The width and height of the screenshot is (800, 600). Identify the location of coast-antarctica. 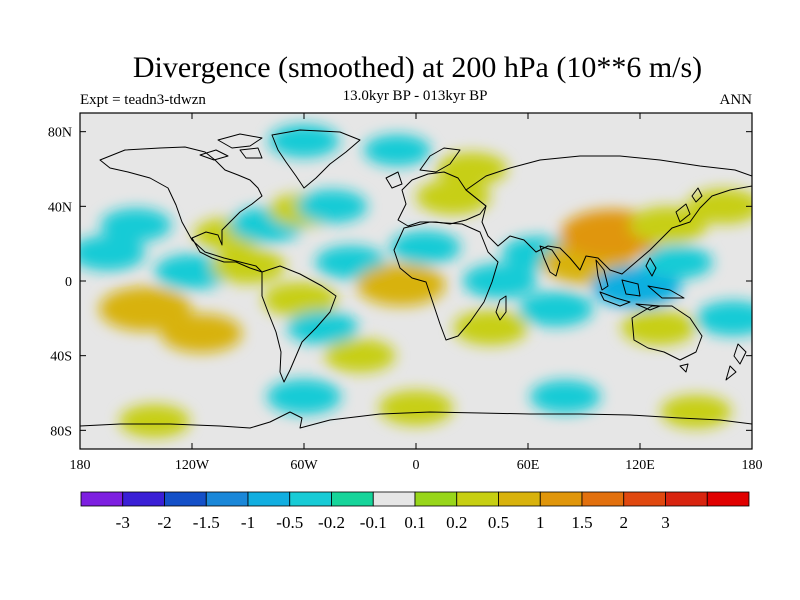
(416, 420).